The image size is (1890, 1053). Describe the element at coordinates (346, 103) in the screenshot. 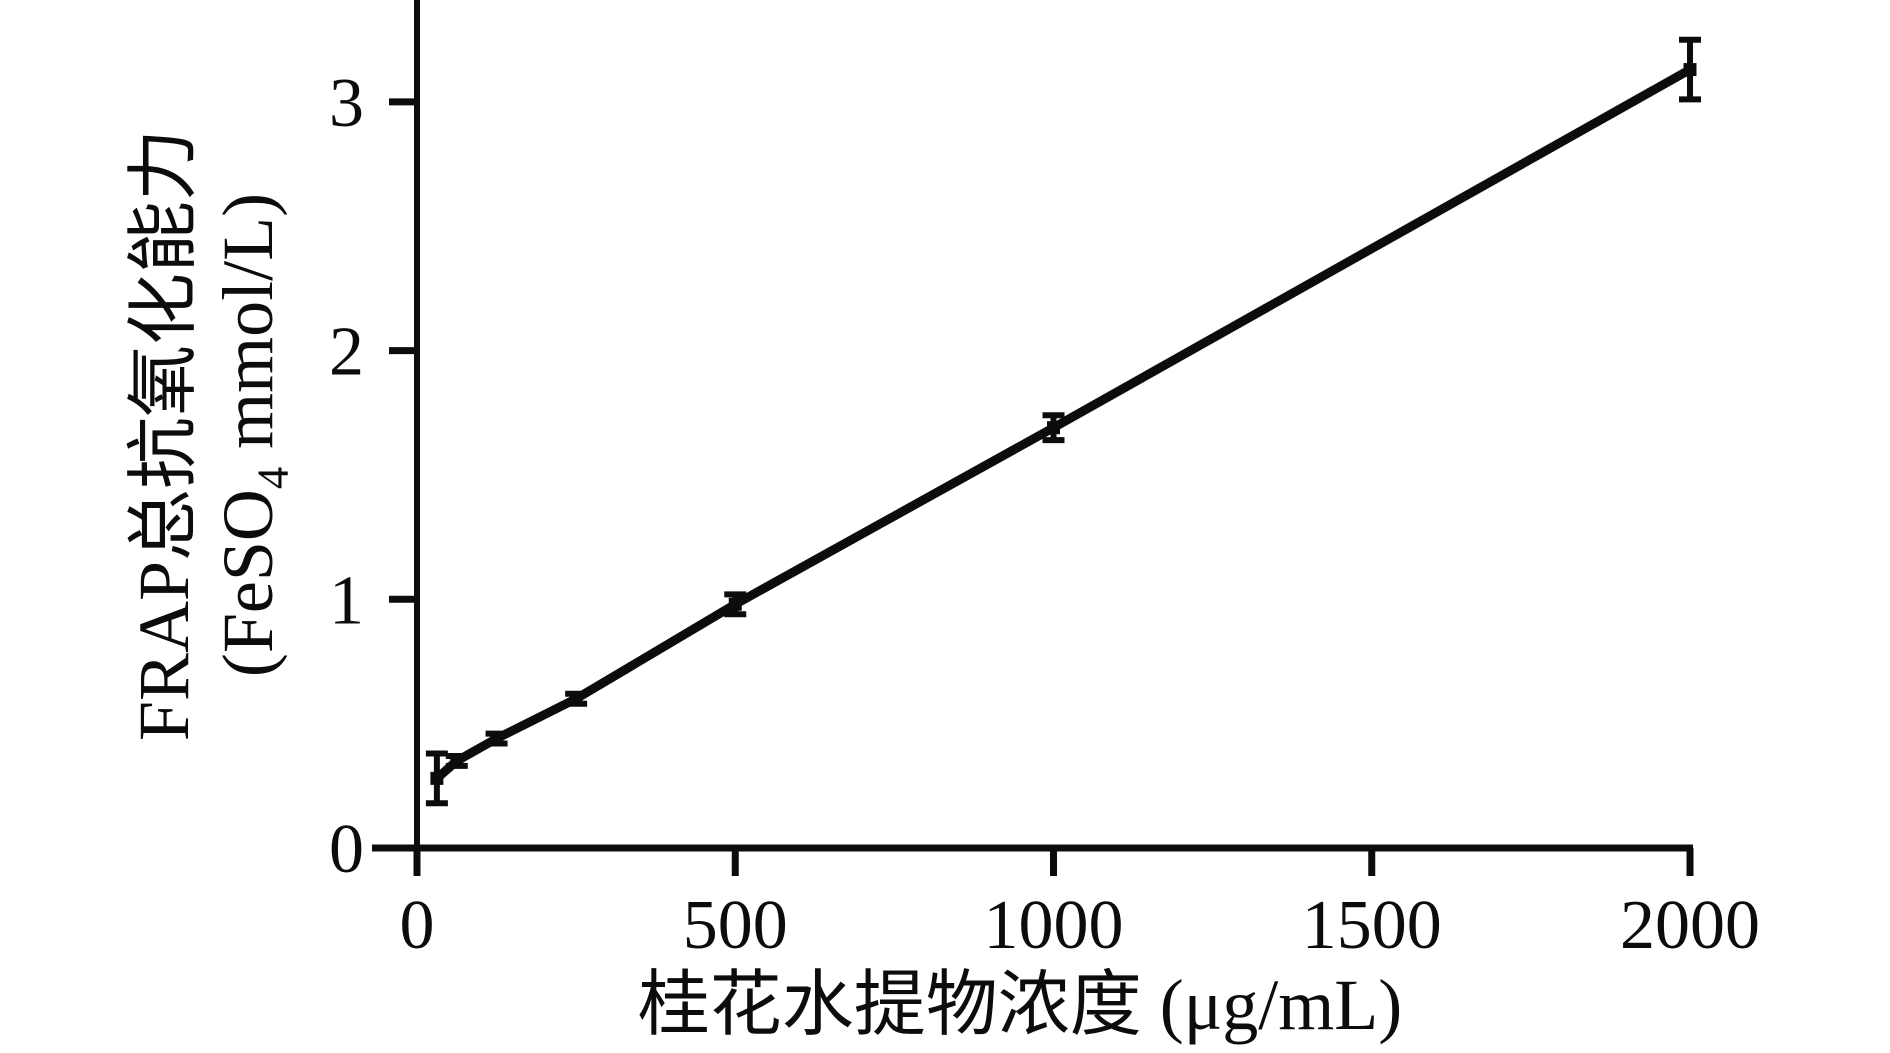

I see `y-tick-label: 3` at that location.